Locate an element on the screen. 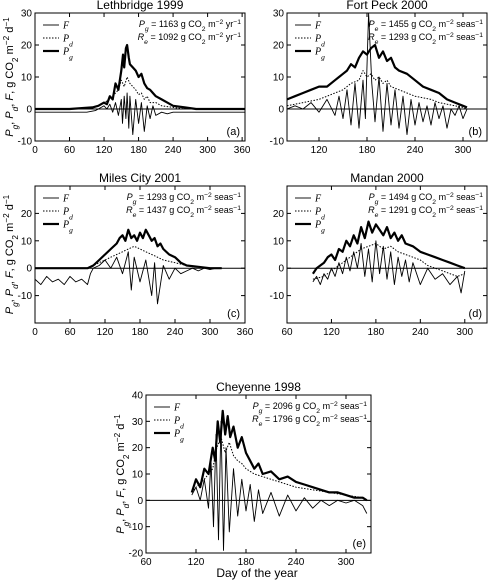  stat-annotation: Pg = 1163 g CO2 m−2 yr−1 is located at coordinates (190, 26).